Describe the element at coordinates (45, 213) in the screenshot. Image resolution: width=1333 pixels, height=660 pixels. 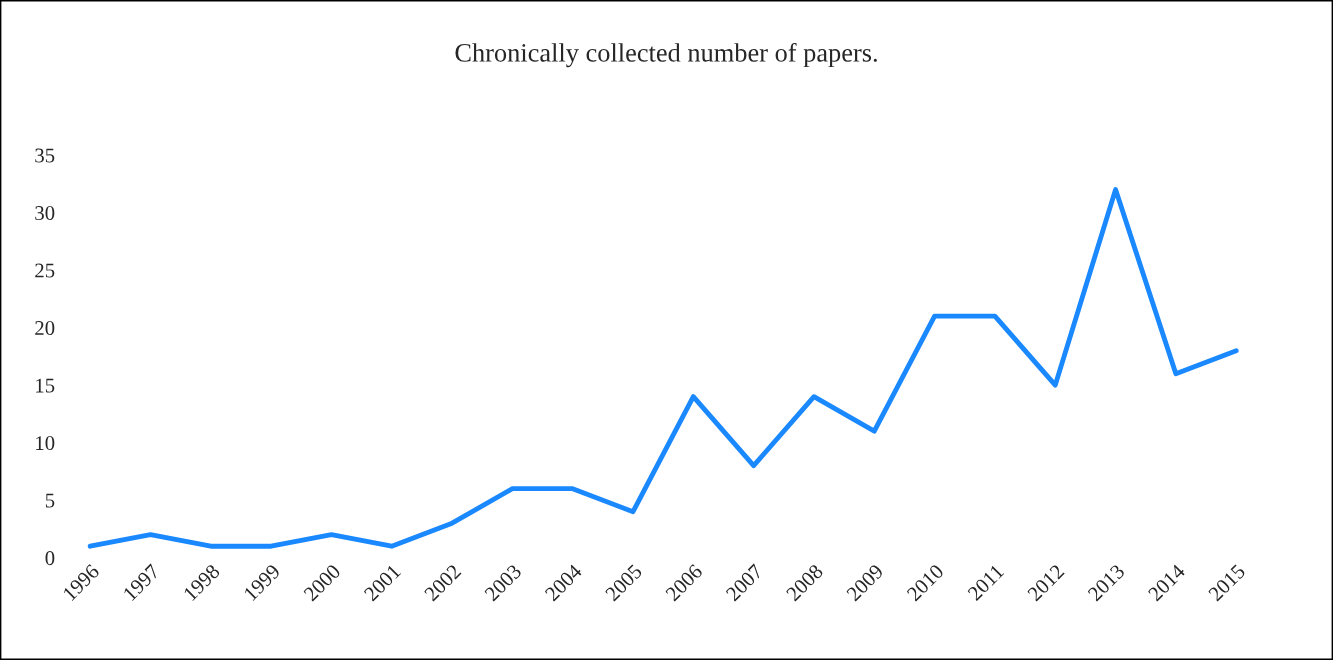
I see `y-tick-label: 30` at that location.